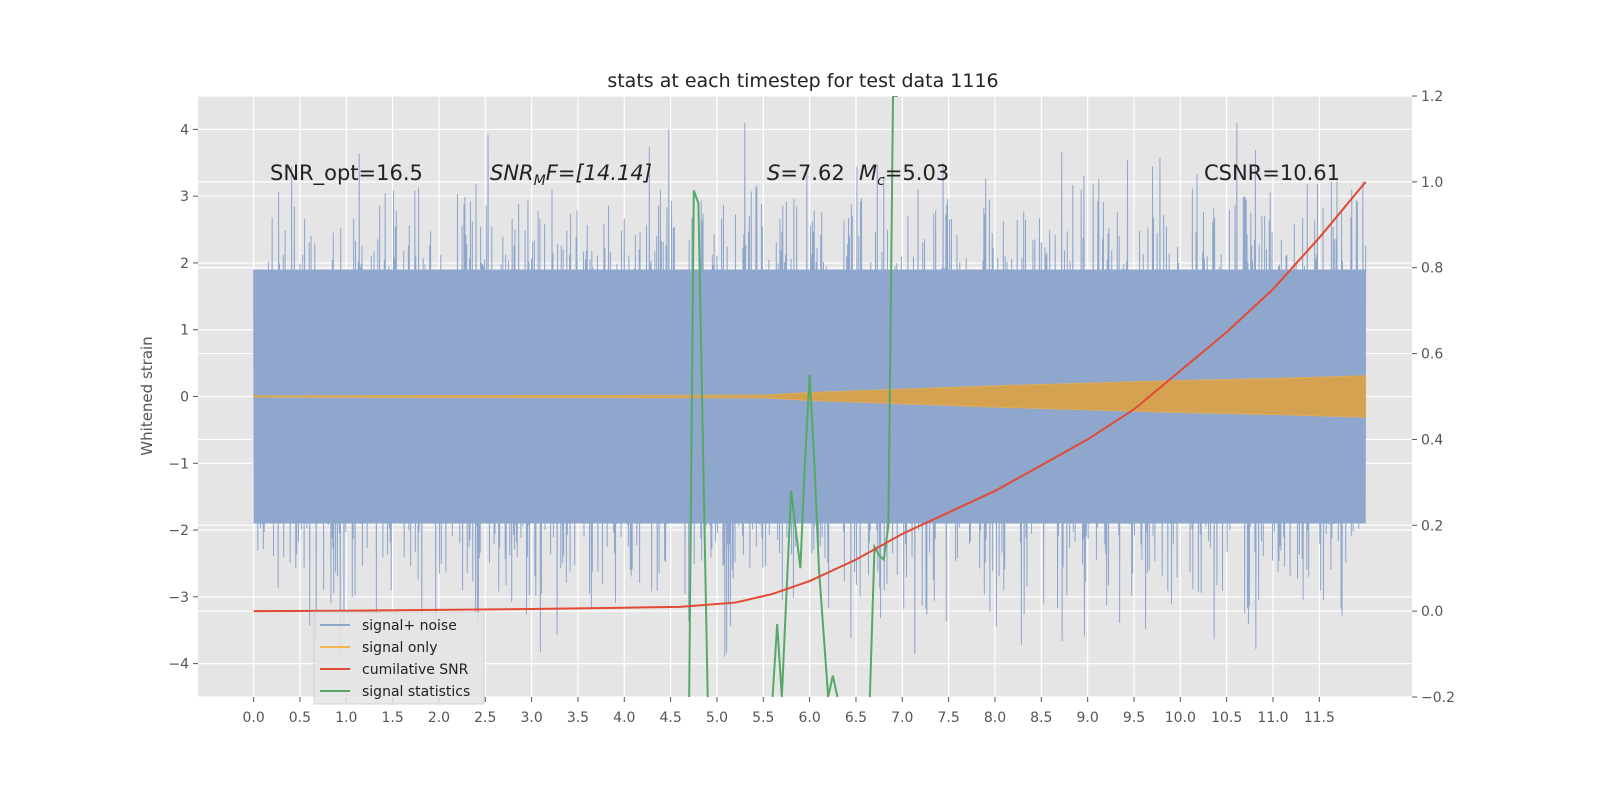 The width and height of the screenshot is (1600, 800). I want to click on y-right-tick-label: −0.2, so click(1438, 698).